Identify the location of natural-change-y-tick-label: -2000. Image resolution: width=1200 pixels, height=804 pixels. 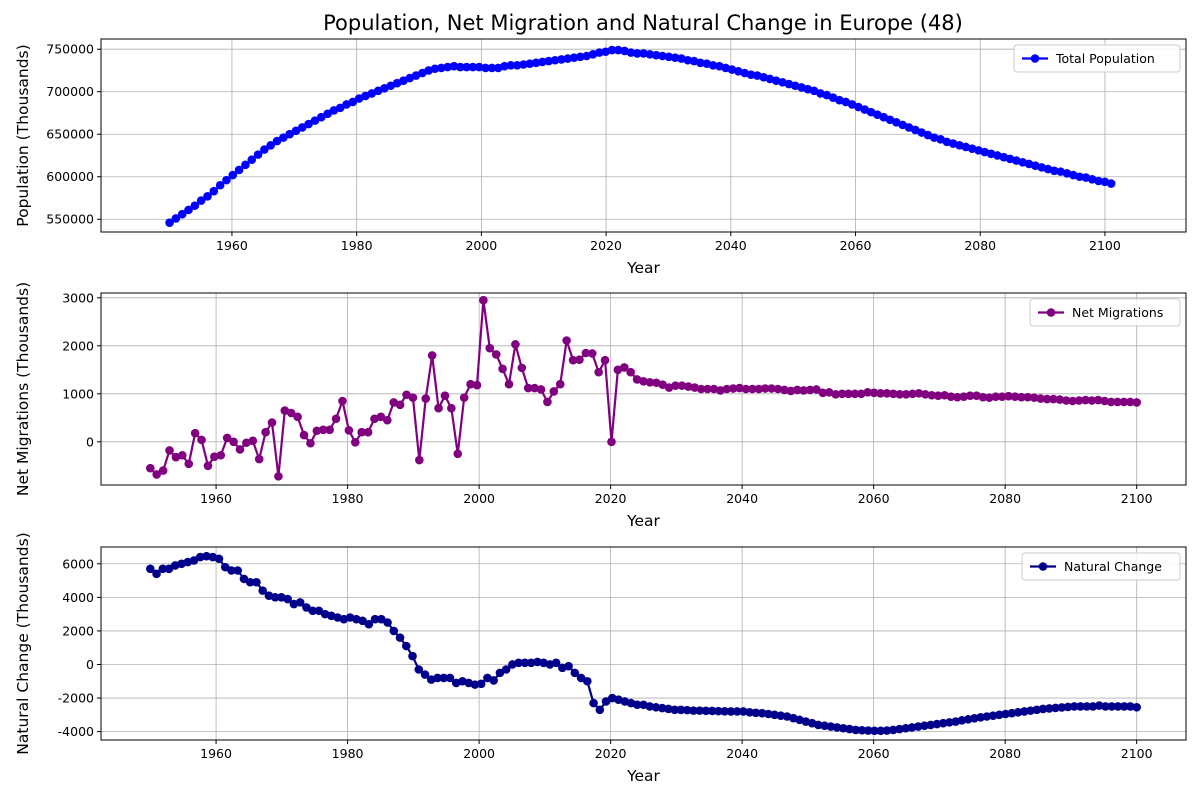
(76, 698).